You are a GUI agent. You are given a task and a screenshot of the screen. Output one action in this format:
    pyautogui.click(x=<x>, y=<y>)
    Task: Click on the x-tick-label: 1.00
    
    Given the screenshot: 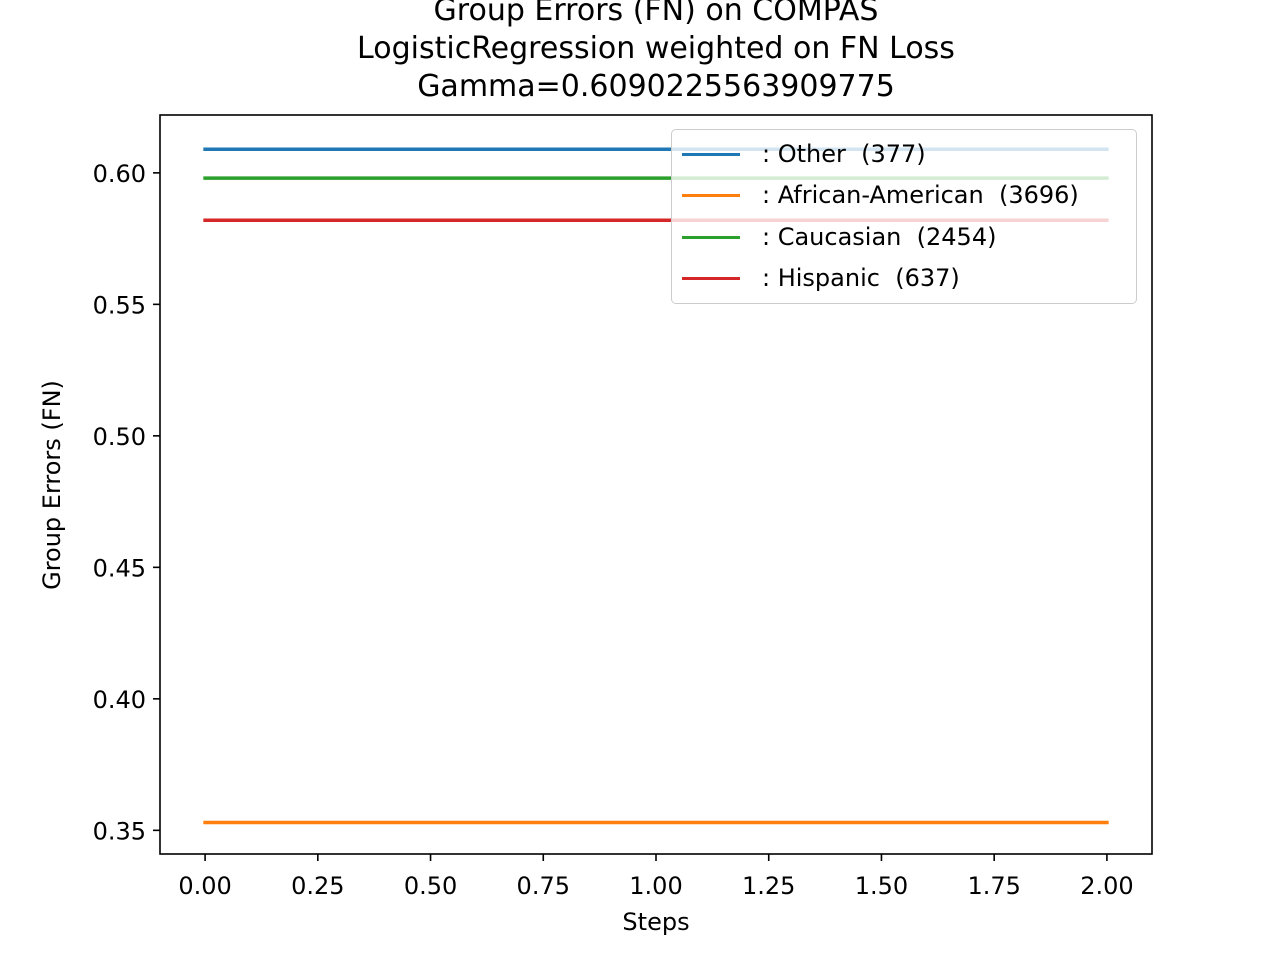 What is the action you would take?
    pyautogui.click(x=655, y=886)
    